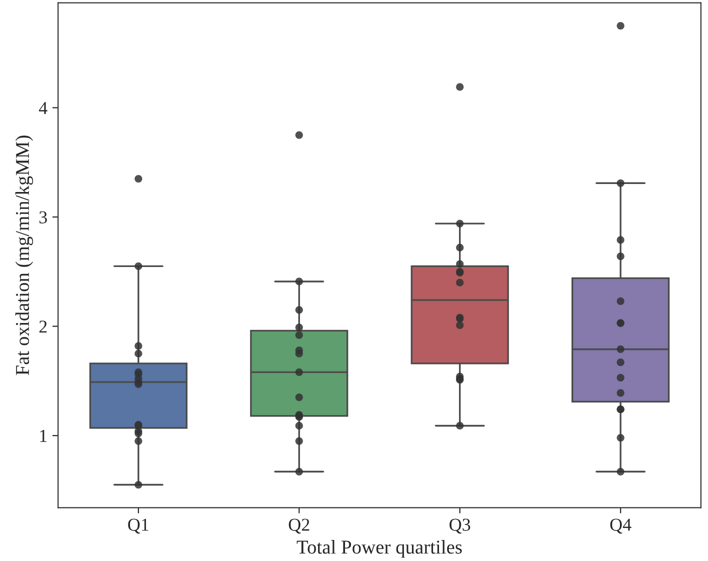 This screenshot has height=561, width=708. Describe the element at coordinates (24, 256) in the screenshot. I see `y-axis-title: Fat oxidation (mg/min/kgMM)` at that location.